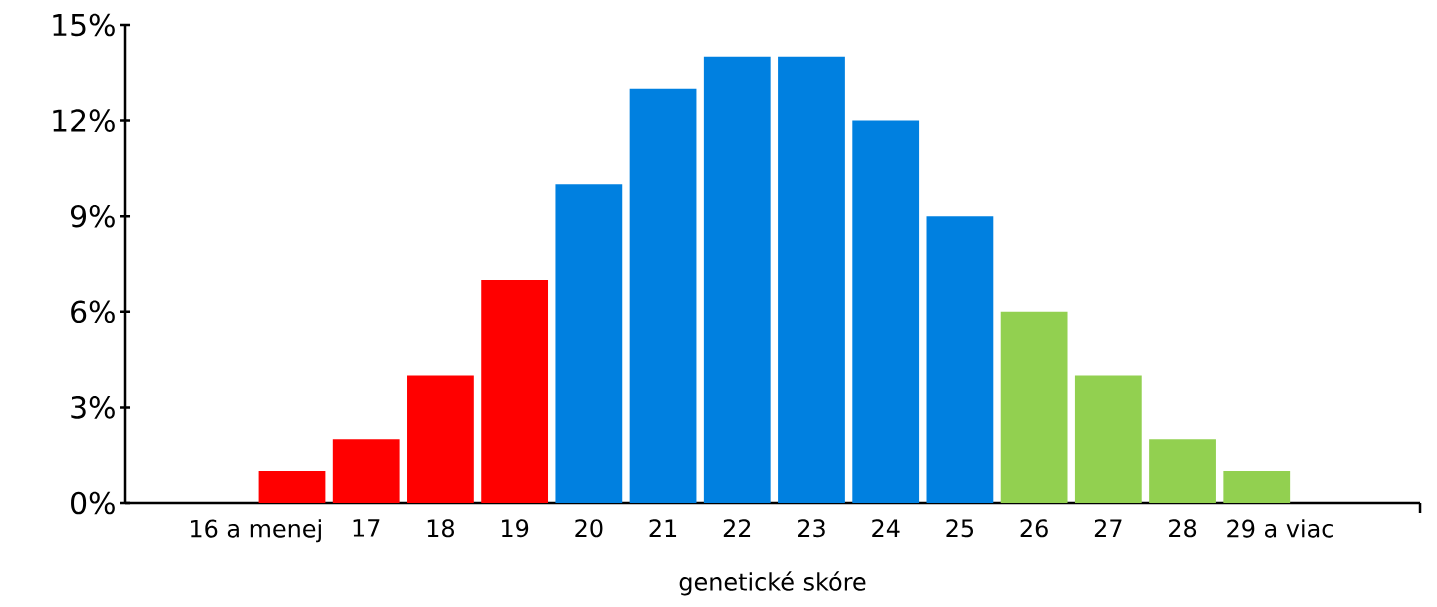  I want to click on x-tick-label: 18, so click(440, 528).